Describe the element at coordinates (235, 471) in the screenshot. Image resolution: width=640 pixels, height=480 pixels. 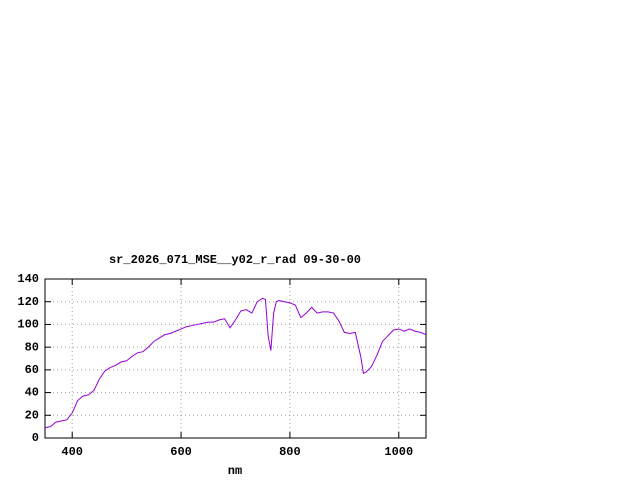
I see `x-axis-label: nm` at that location.